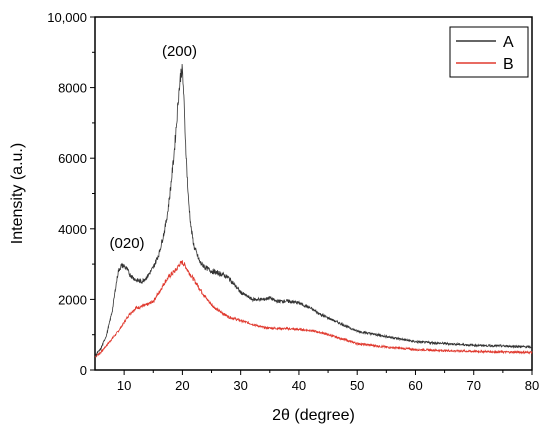 This screenshot has width=550, height=432. Describe the element at coordinates (508, 42) in the screenshot. I see `legend-label-a: A` at that location.